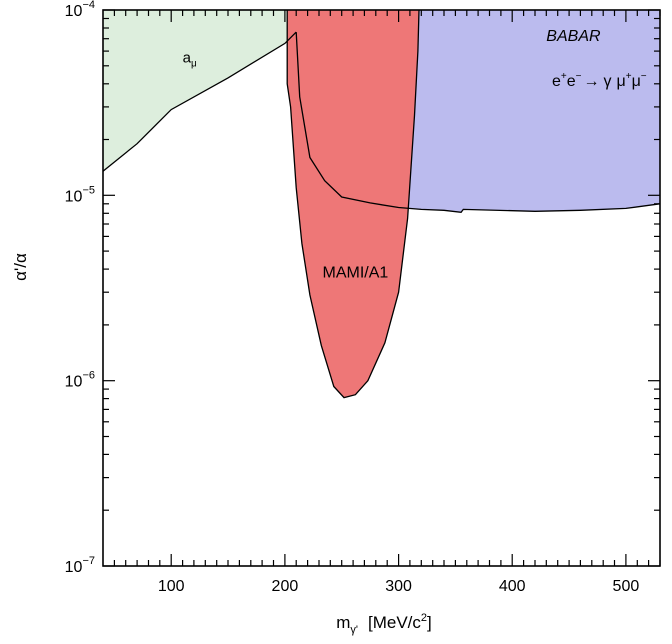  What do you see at coordinates (80, 194) in the screenshot?
I see `y-tick-label: 10⁻⁵` at bounding box center [80, 194].